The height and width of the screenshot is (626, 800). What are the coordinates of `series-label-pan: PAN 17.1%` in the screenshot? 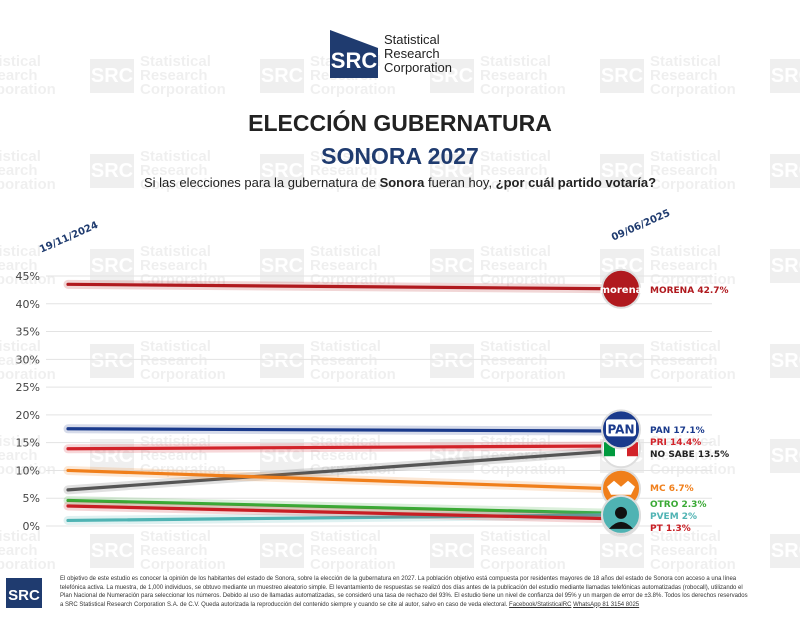 It's located at (677, 431).